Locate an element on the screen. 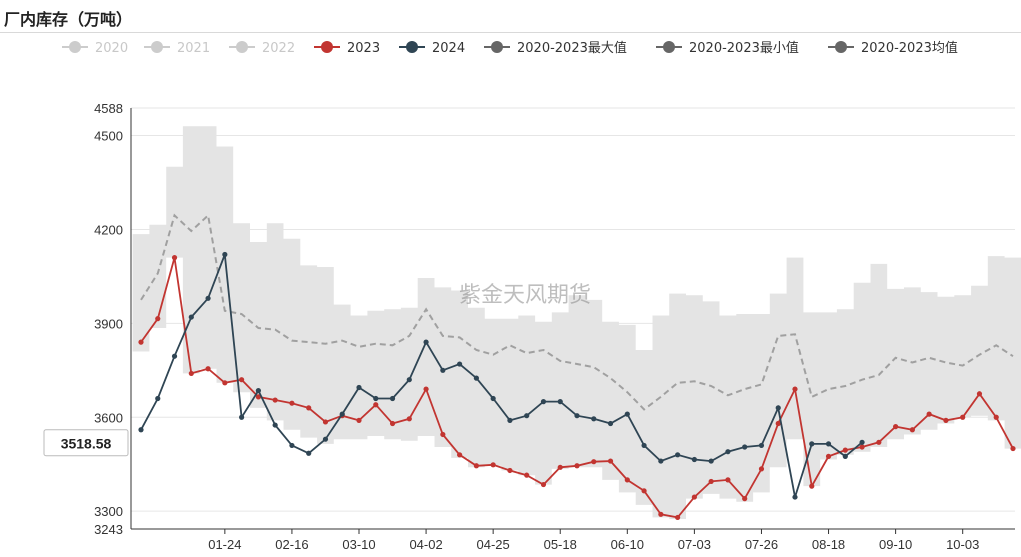 The image size is (1021, 557). y-tick-label: 4588 is located at coordinates (108, 108).